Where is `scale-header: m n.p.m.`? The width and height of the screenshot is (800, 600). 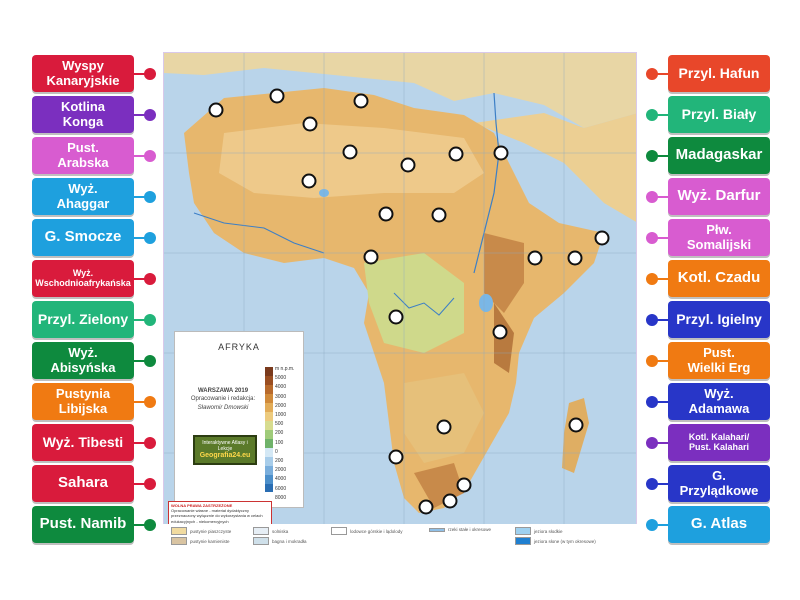
scale-header: m n.p.m. is located at coordinates (285, 369).